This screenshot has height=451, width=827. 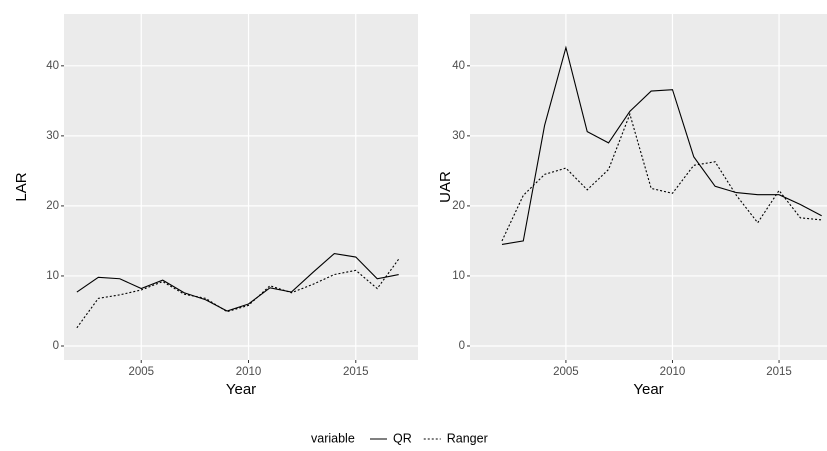 I want to click on legend-label: QR, so click(x=402, y=438).